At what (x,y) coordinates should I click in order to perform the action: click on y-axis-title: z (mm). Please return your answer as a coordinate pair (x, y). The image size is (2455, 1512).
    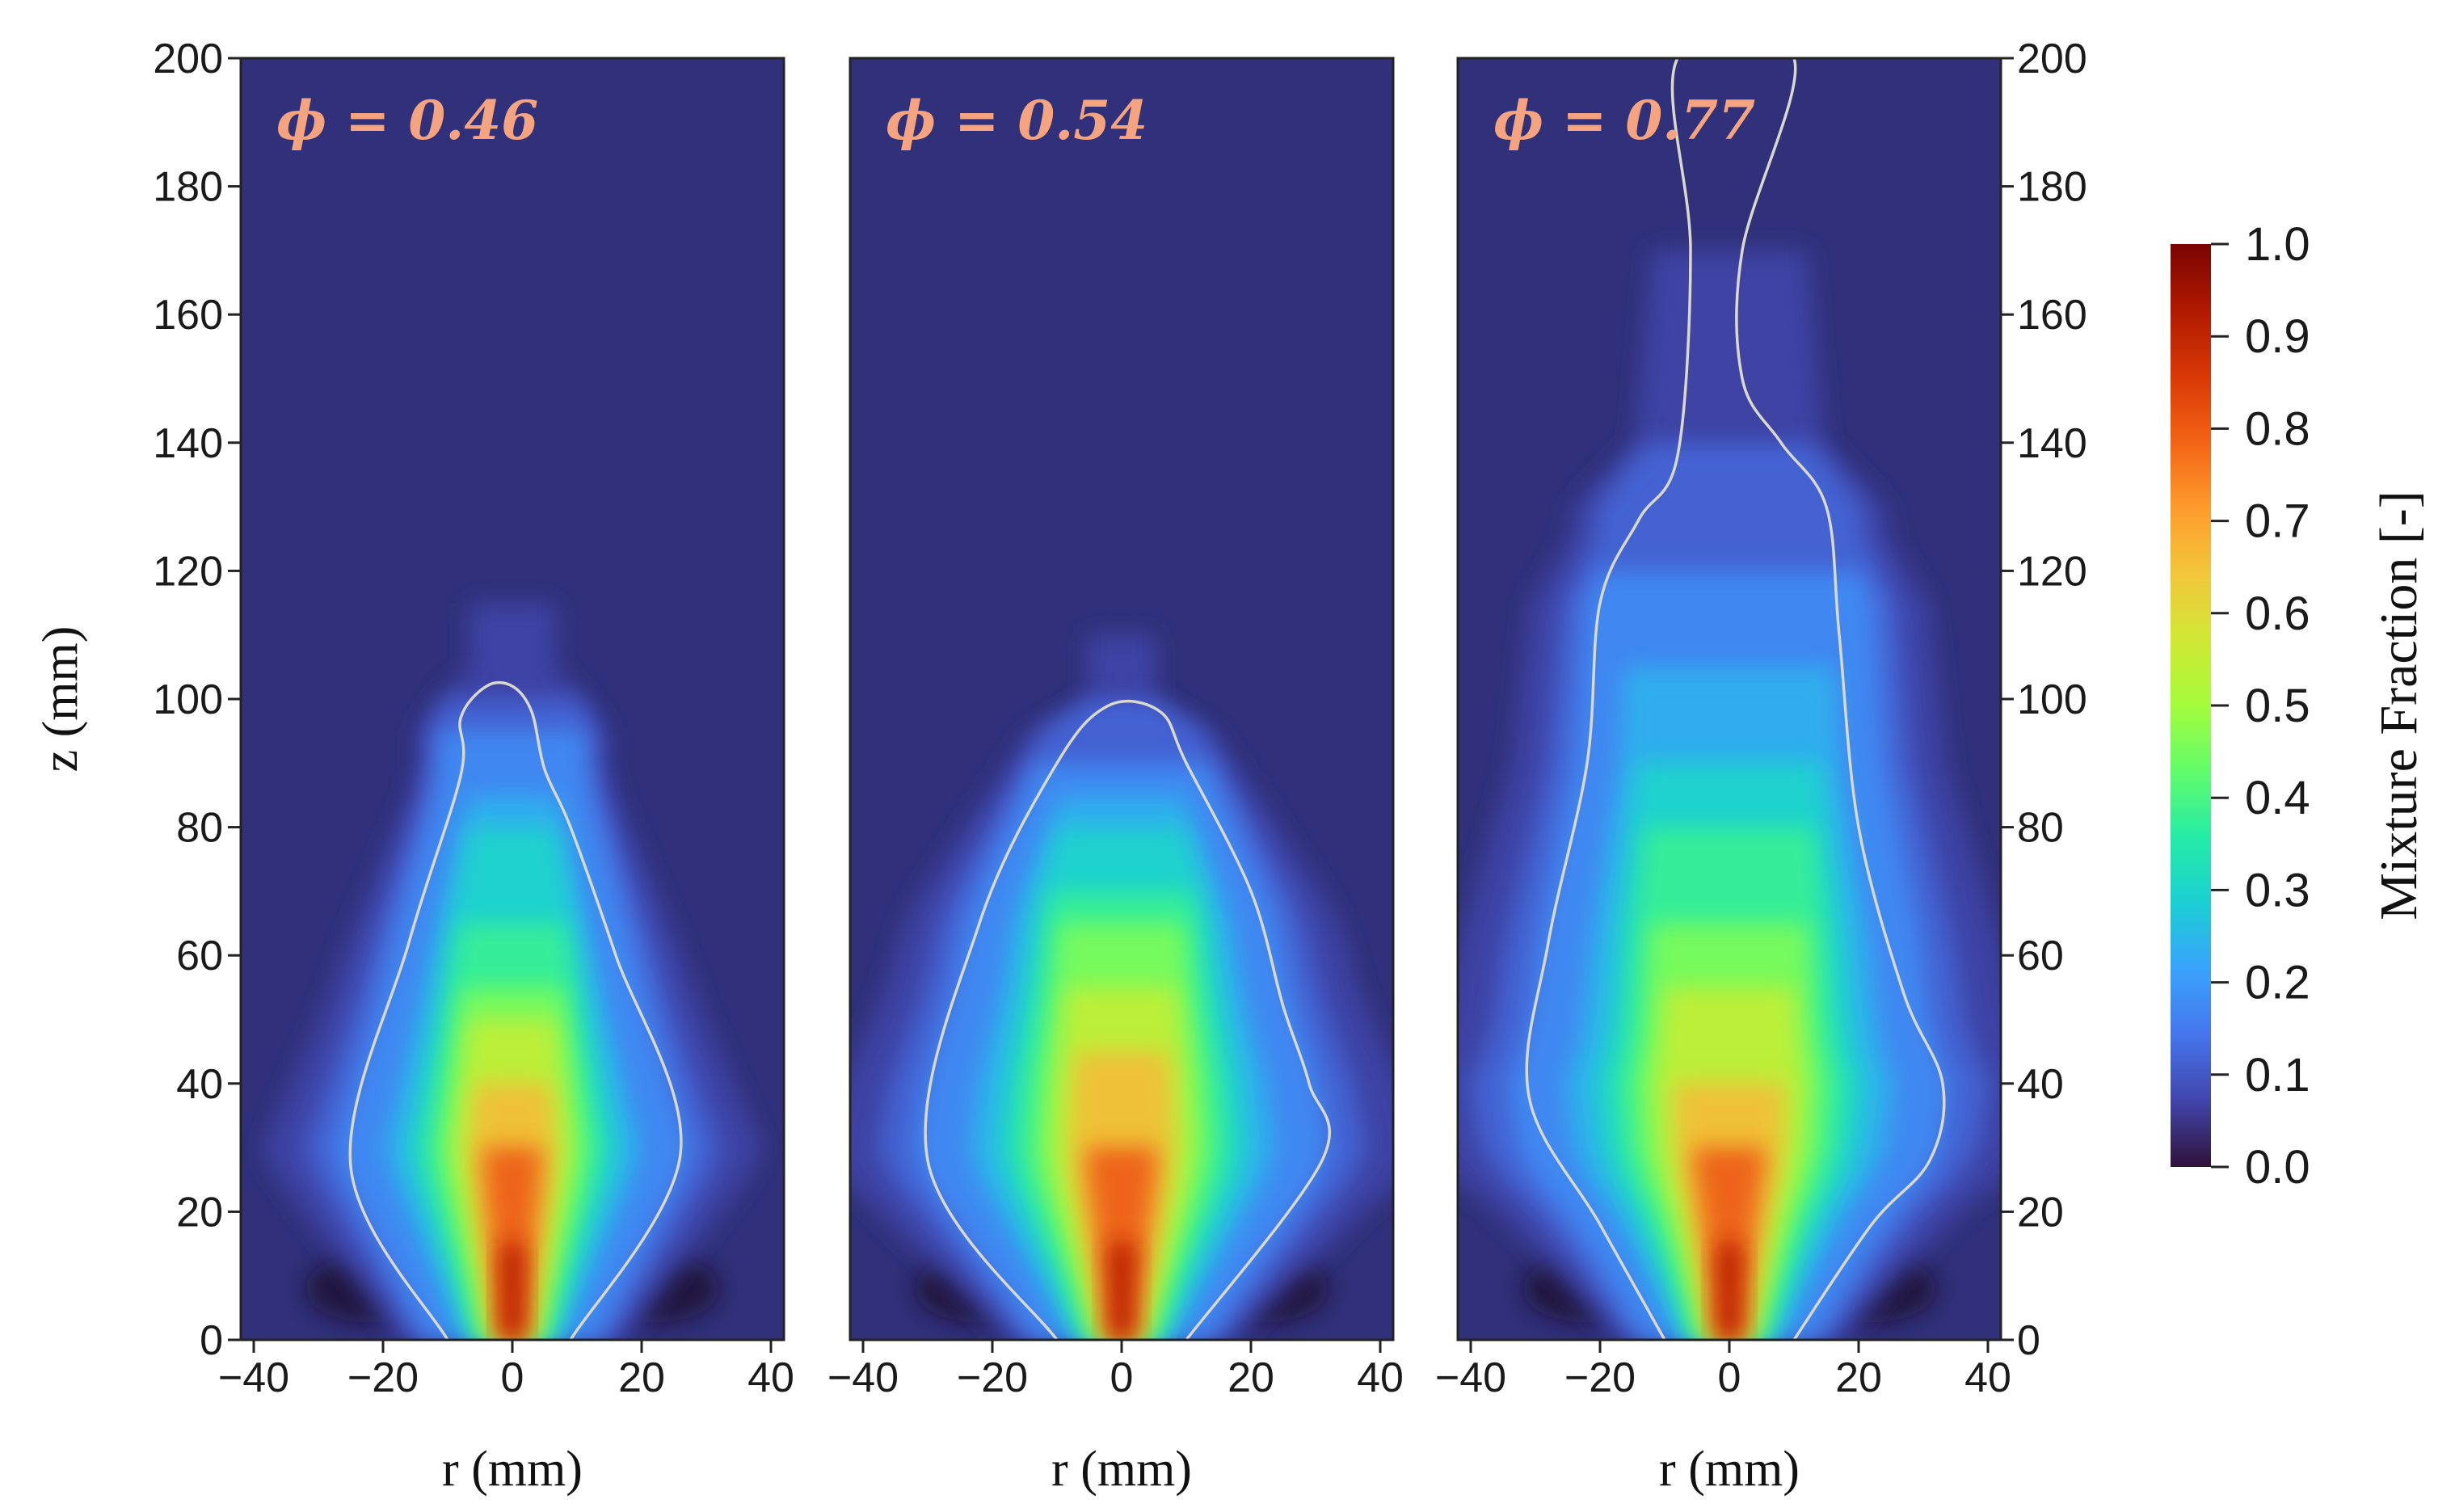
    Looking at the image, I should click on (61, 699).